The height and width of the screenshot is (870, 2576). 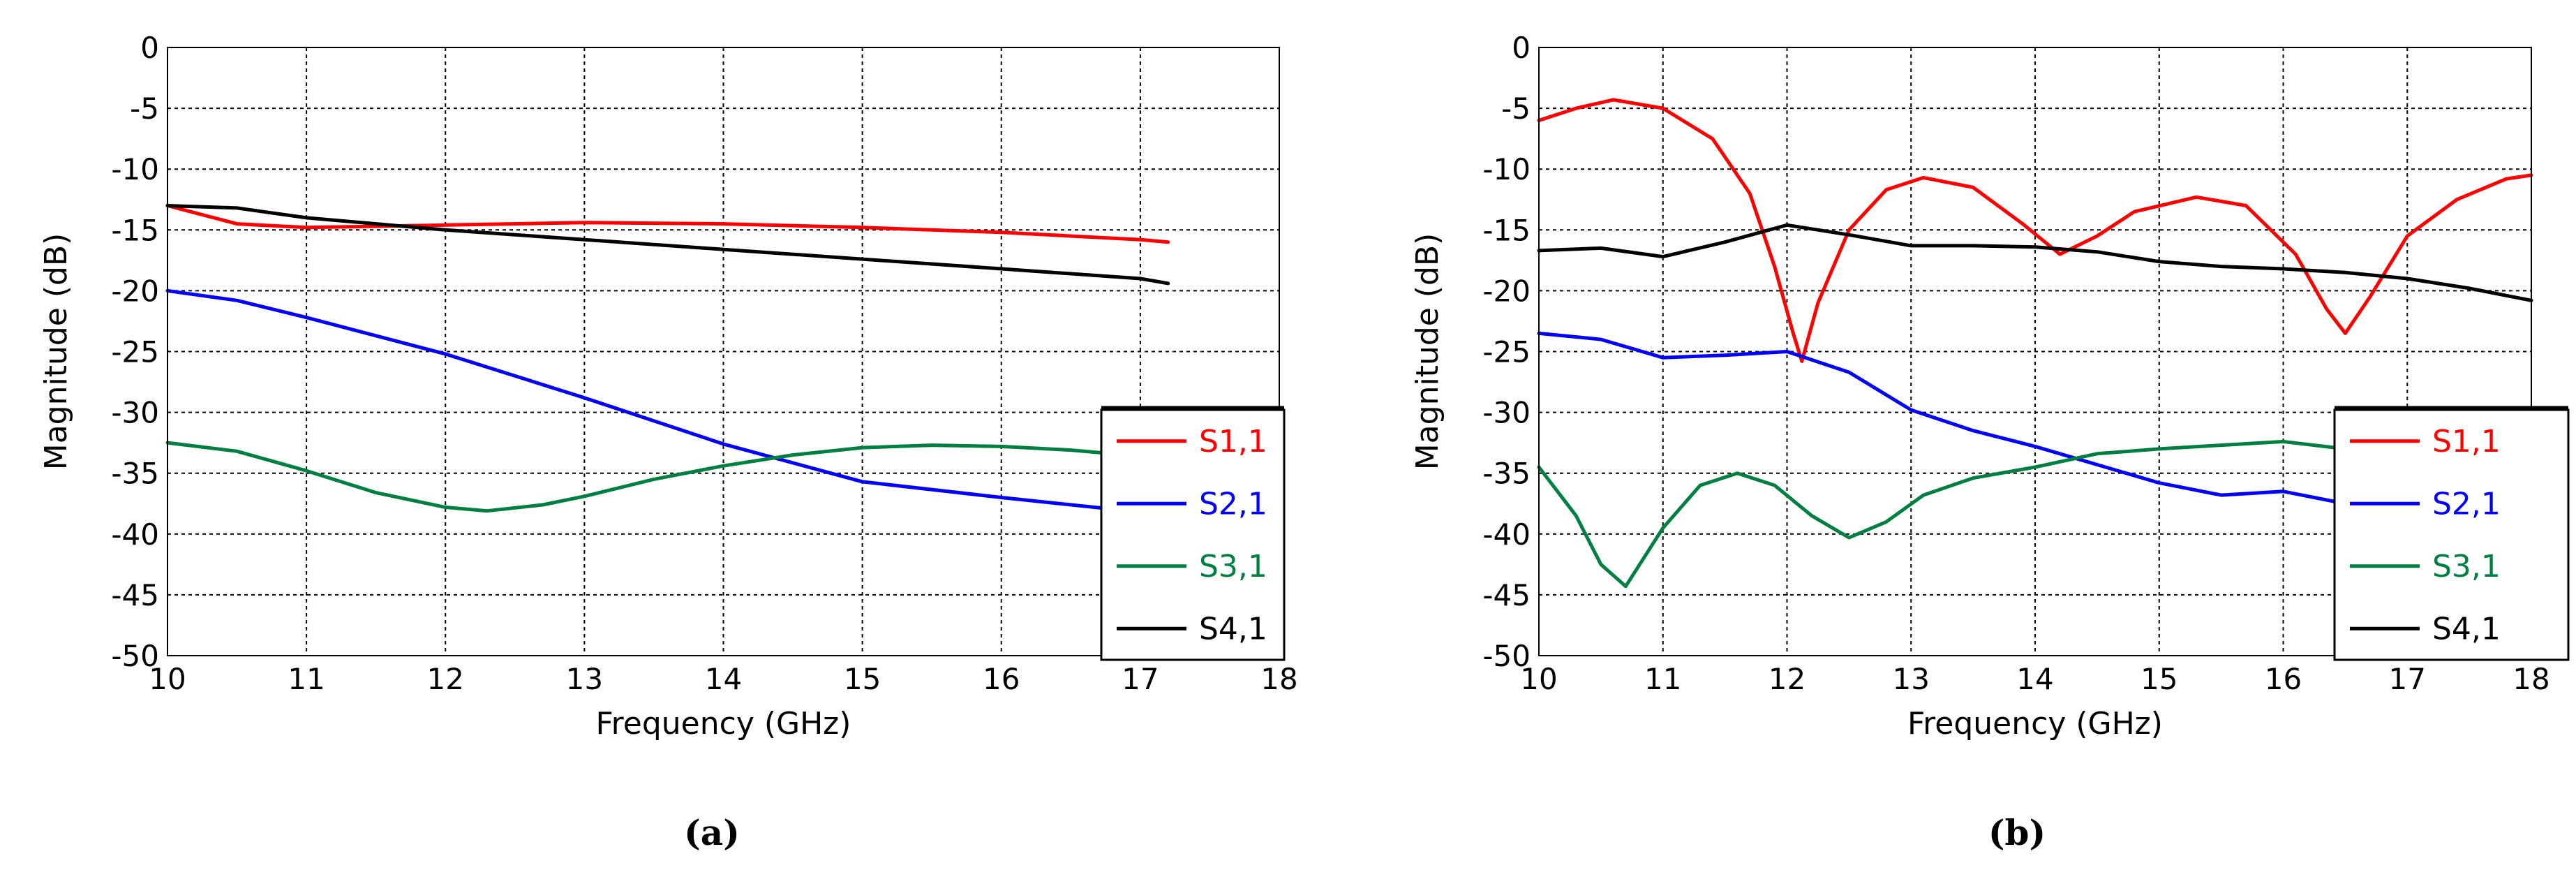 What do you see at coordinates (667, 403) in the screenshot?
I see `series-line-s2-1-a` at bounding box center [667, 403].